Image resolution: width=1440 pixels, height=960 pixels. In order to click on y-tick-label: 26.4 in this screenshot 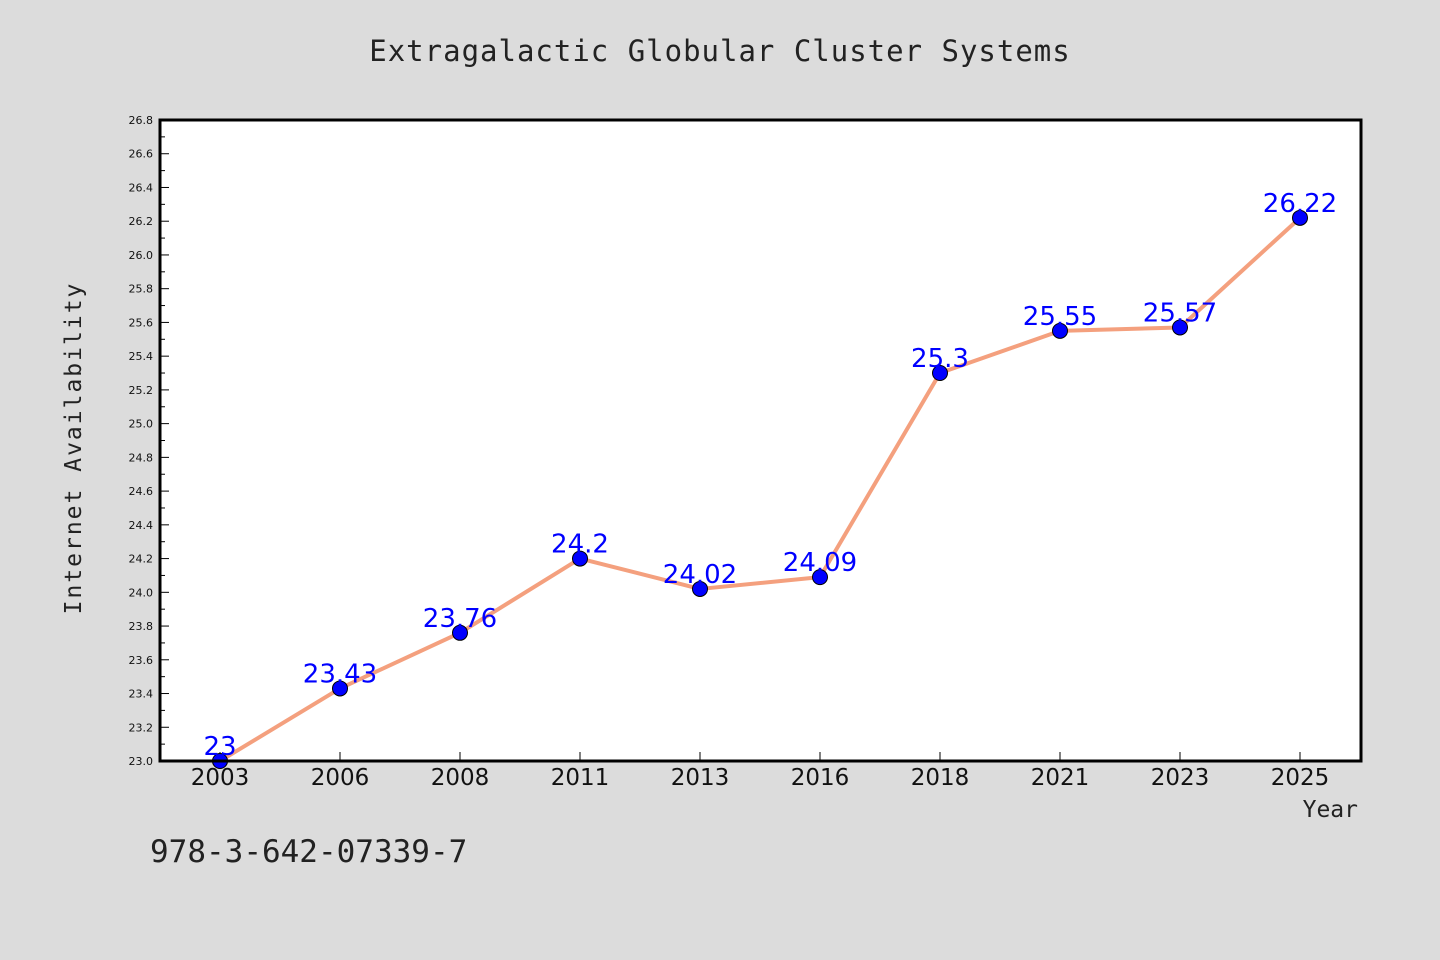, I will do `click(141, 187)`.